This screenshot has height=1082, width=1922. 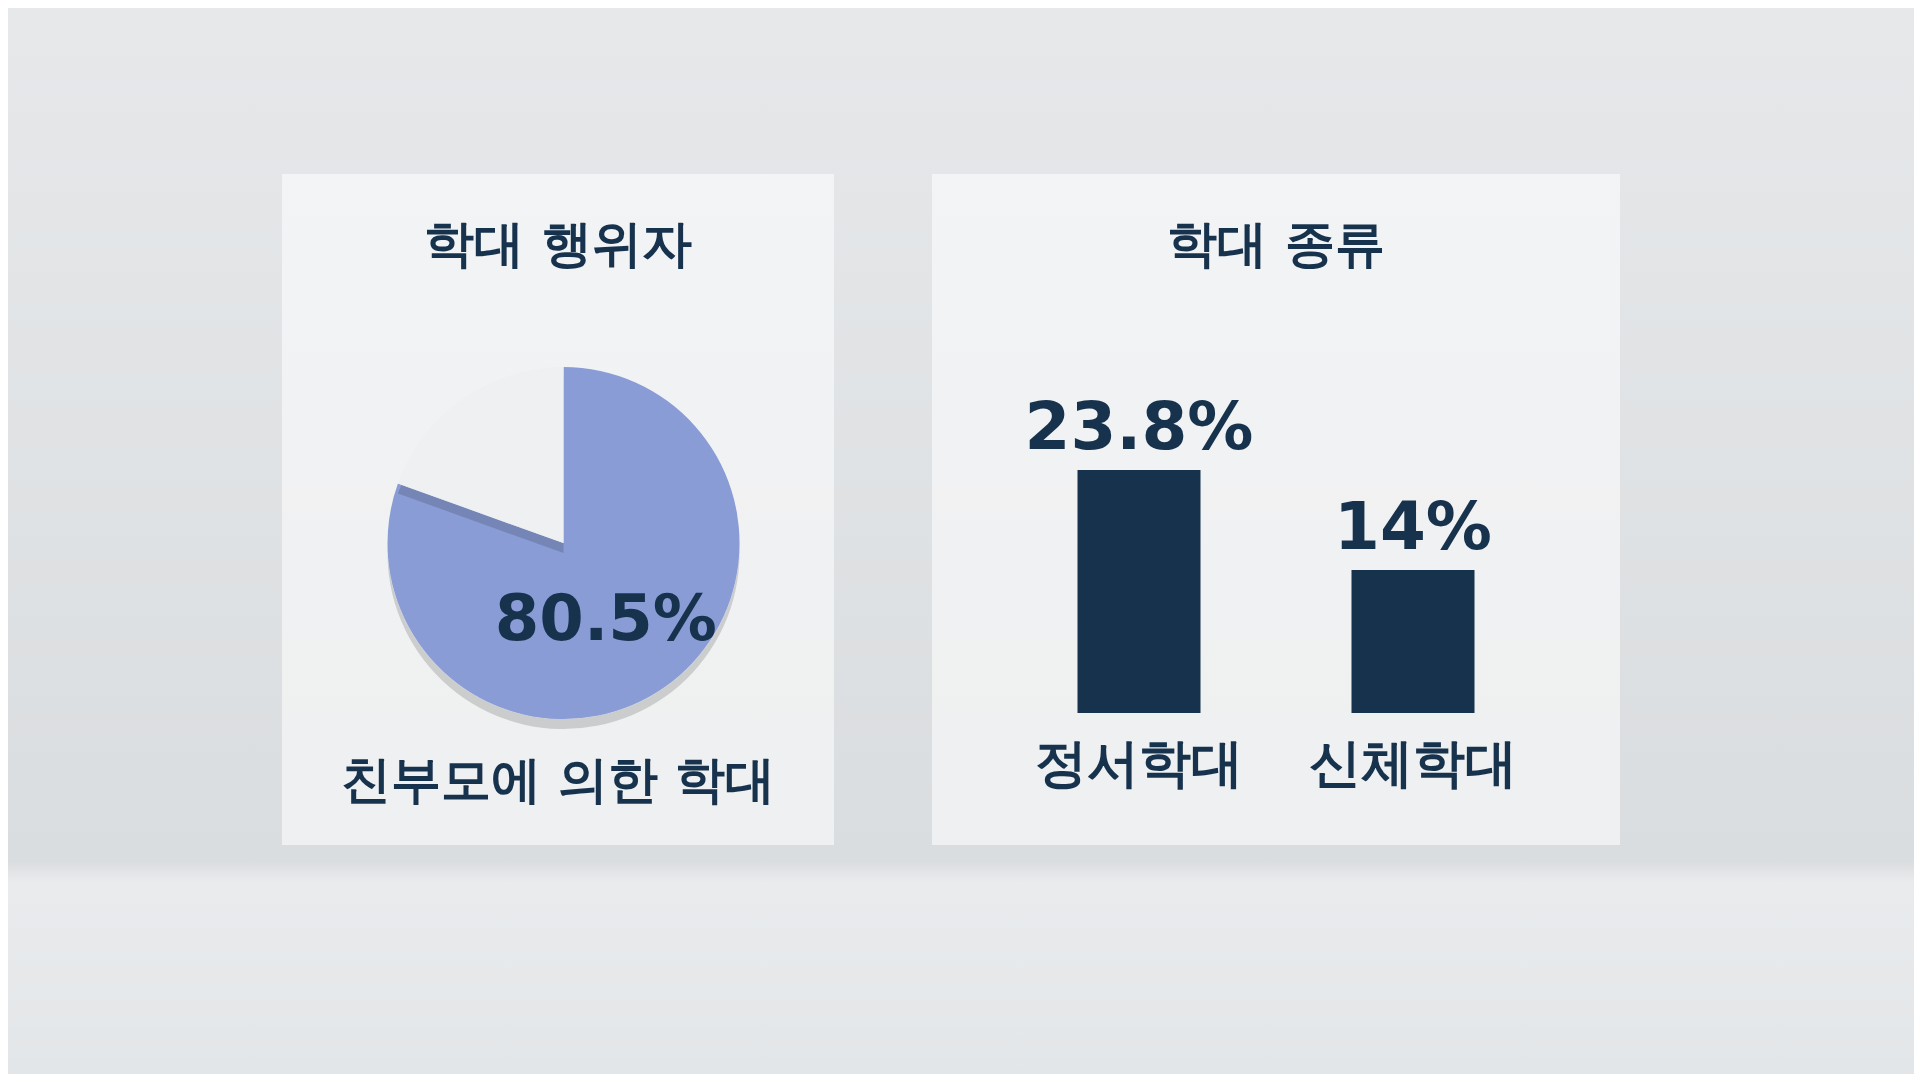 What do you see at coordinates (1413, 763) in the screenshot?
I see `x-tick-label: 신체학대` at bounding box center [1413, 763].